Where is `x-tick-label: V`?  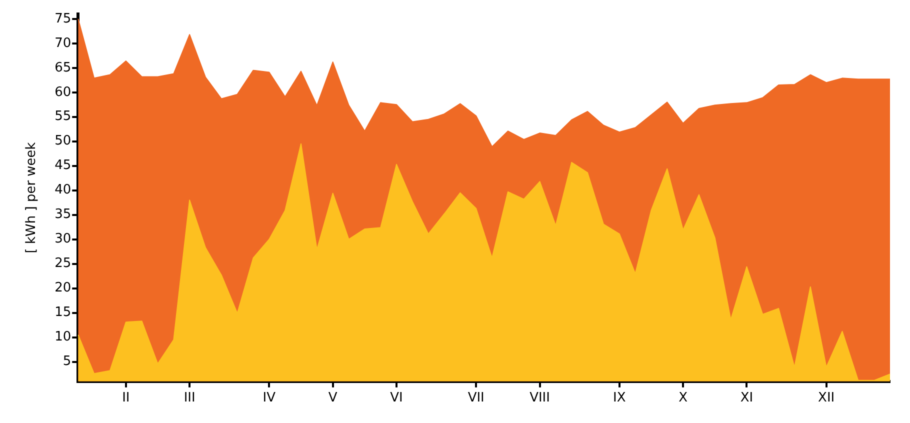 x-tick-label: V is located at coordinates (333, 398).